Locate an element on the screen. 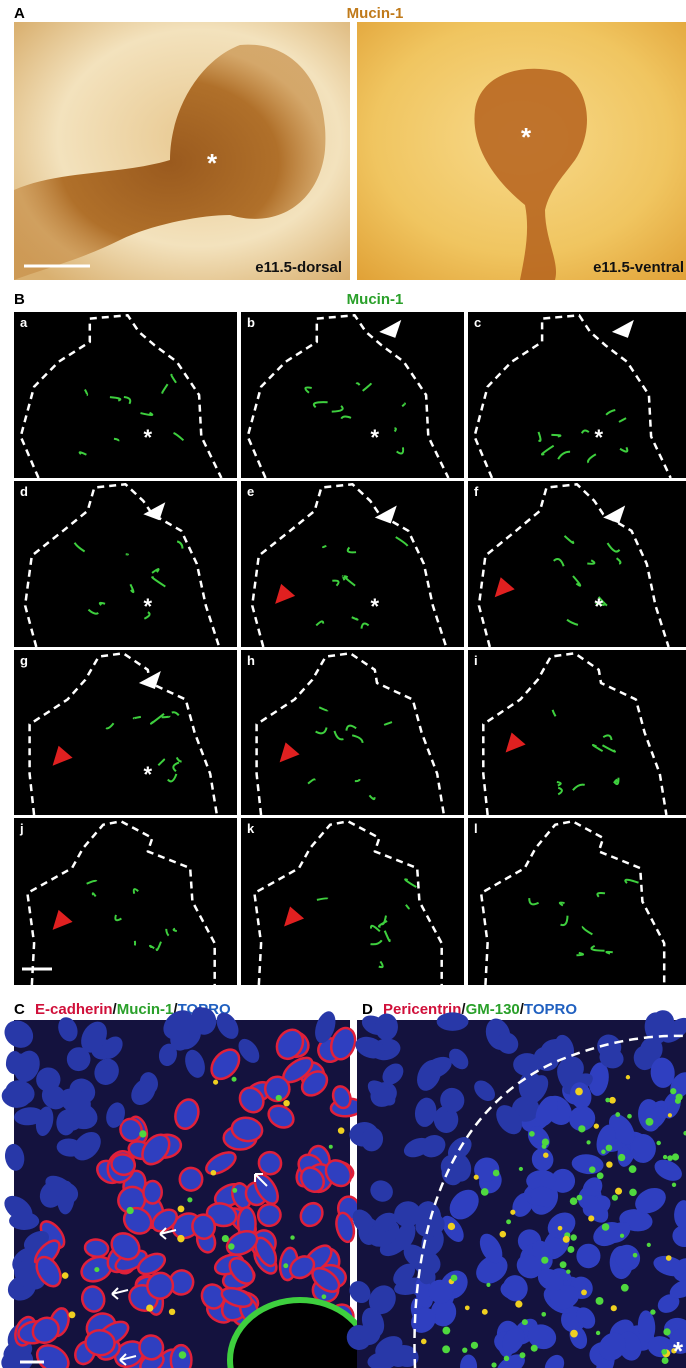 The width and height of the screenshot is (686, 1368). image-d: * is located at coordinates (516, 1189).